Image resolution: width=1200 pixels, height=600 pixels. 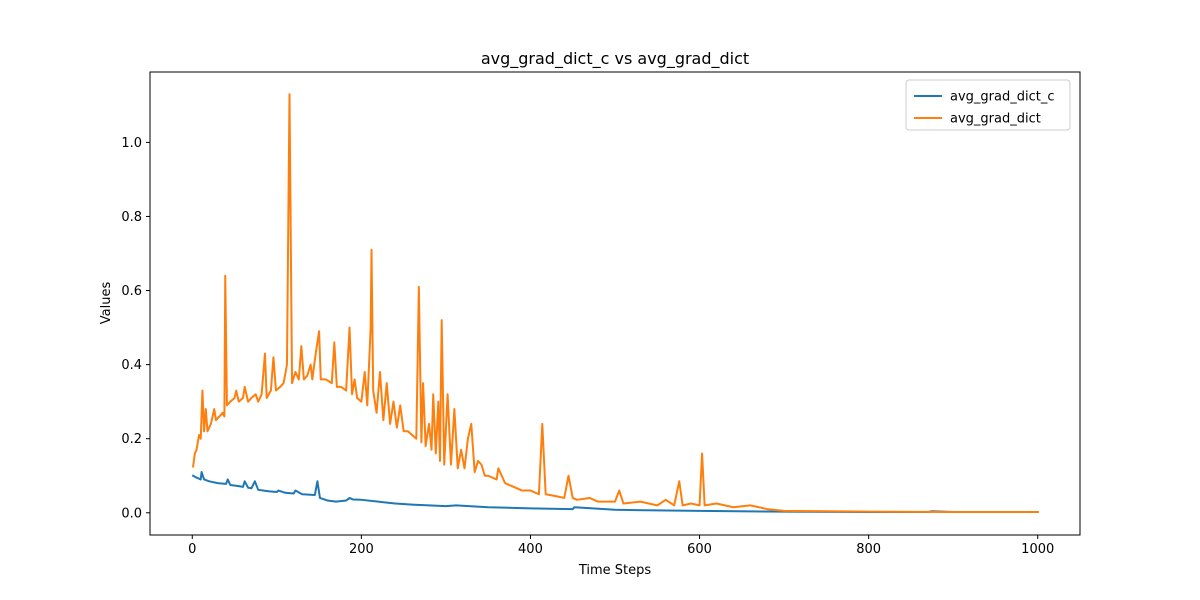 What do you see at coordinates (106, 303) in the screenshot?
I see `y-axis-label: Values` at bounding box center [106, 303].